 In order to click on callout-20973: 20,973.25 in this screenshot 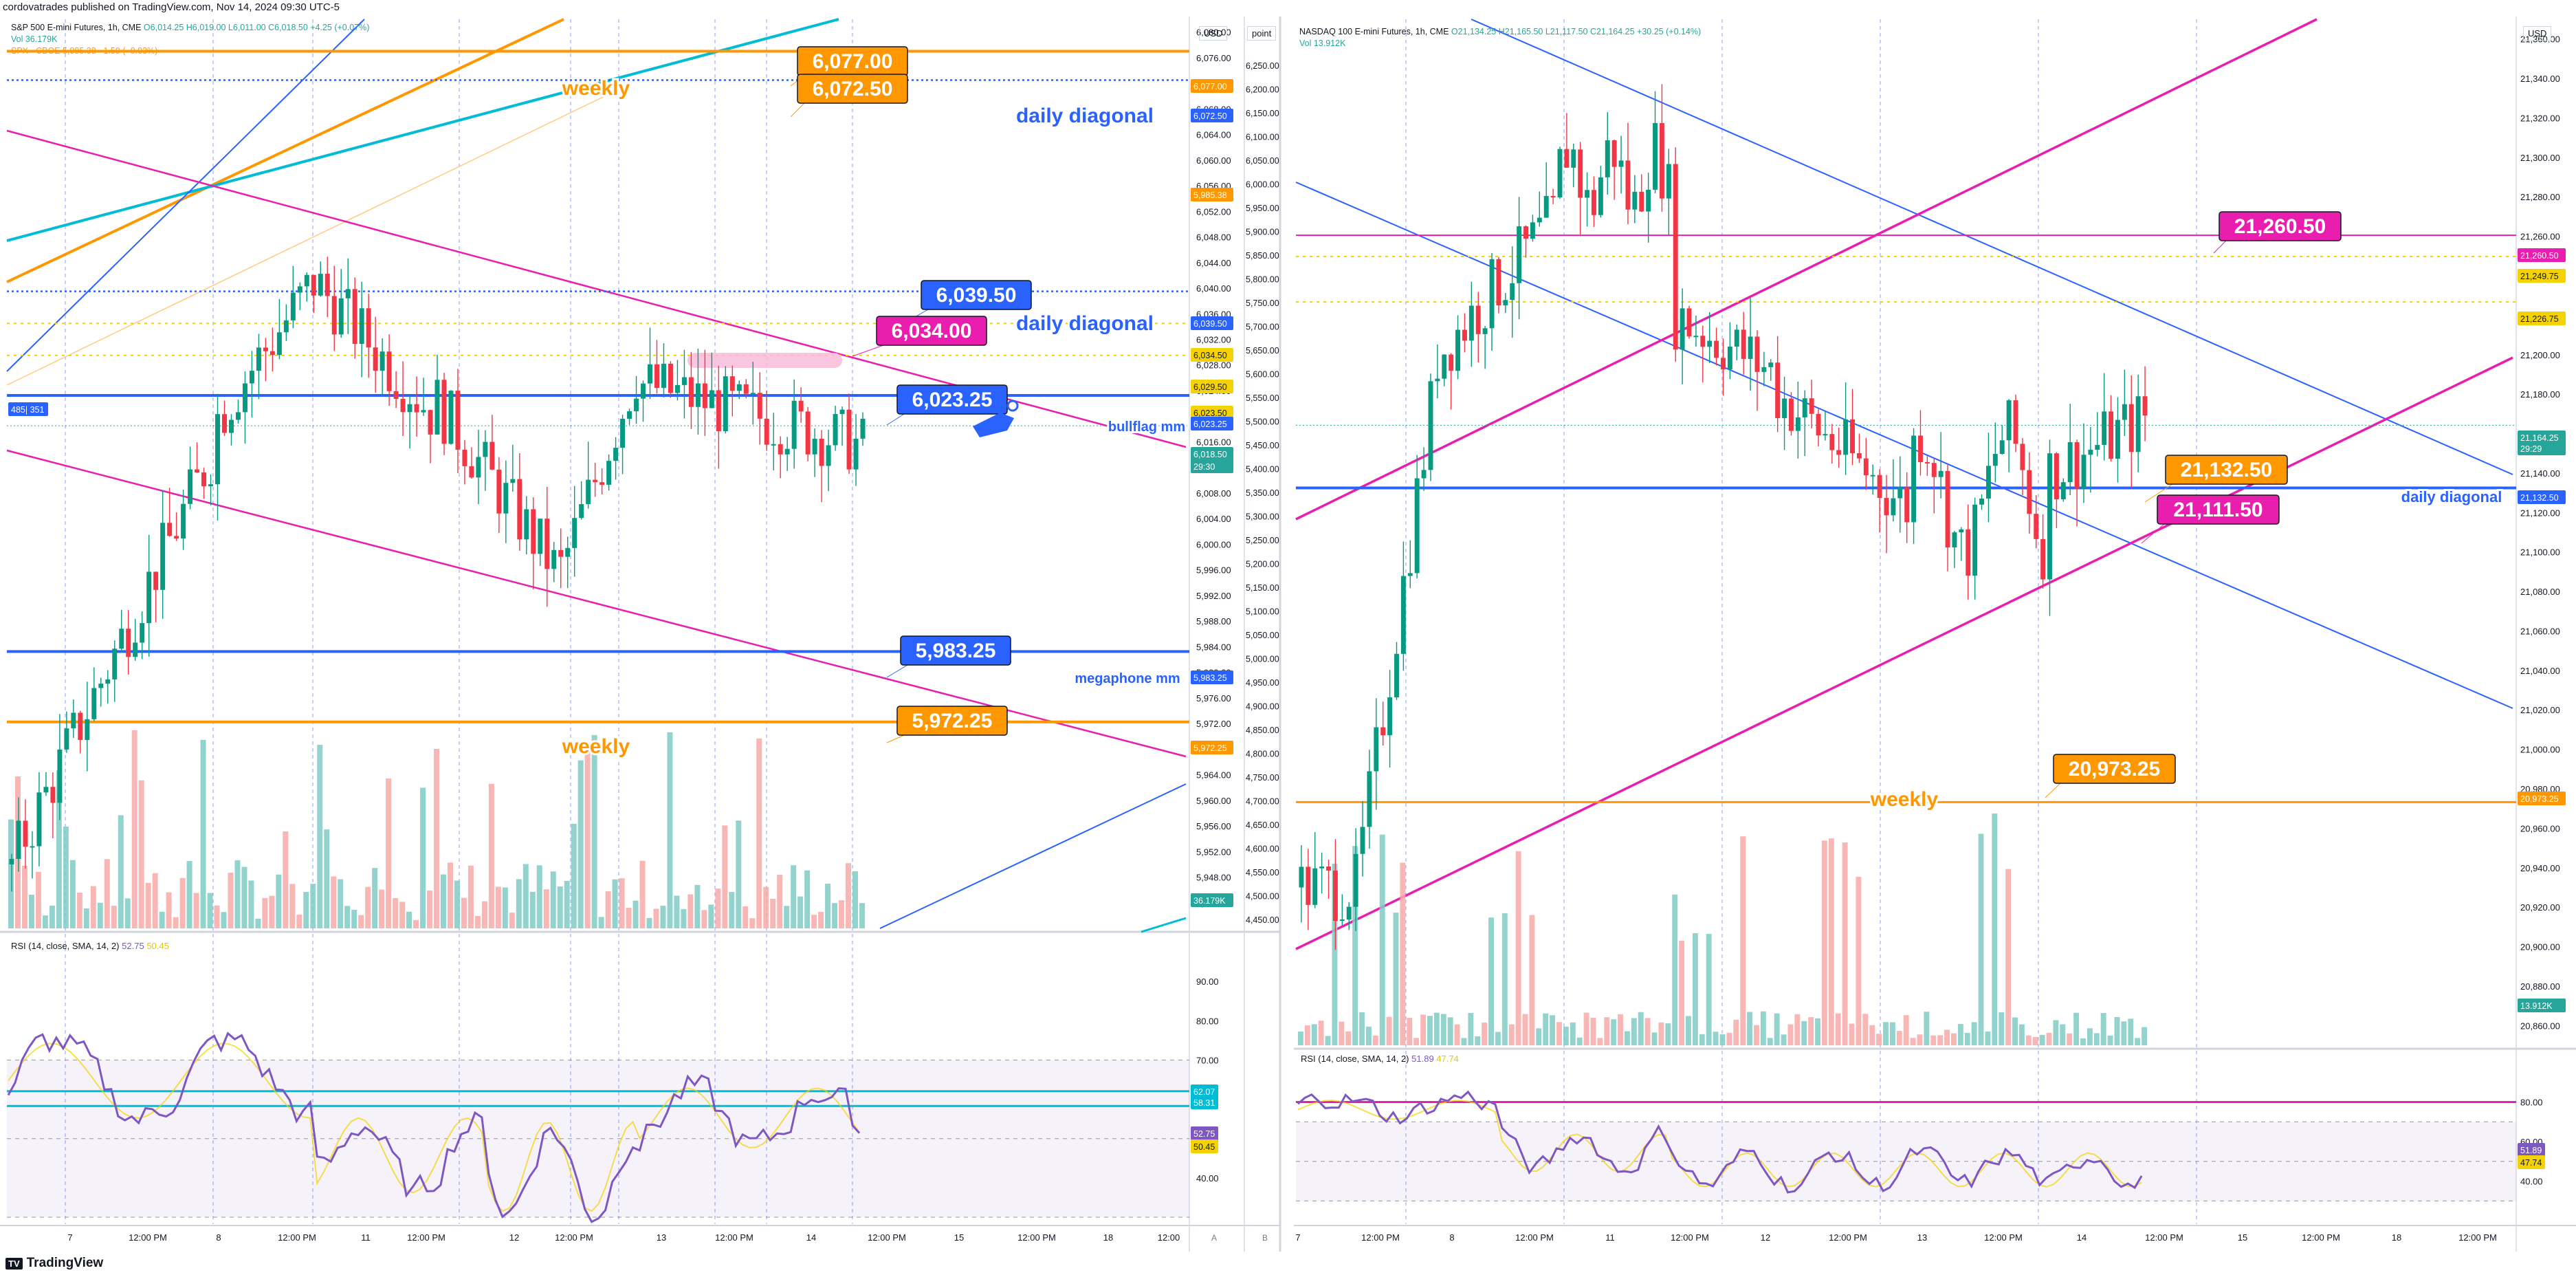, I will do `click(2114, 769)`.